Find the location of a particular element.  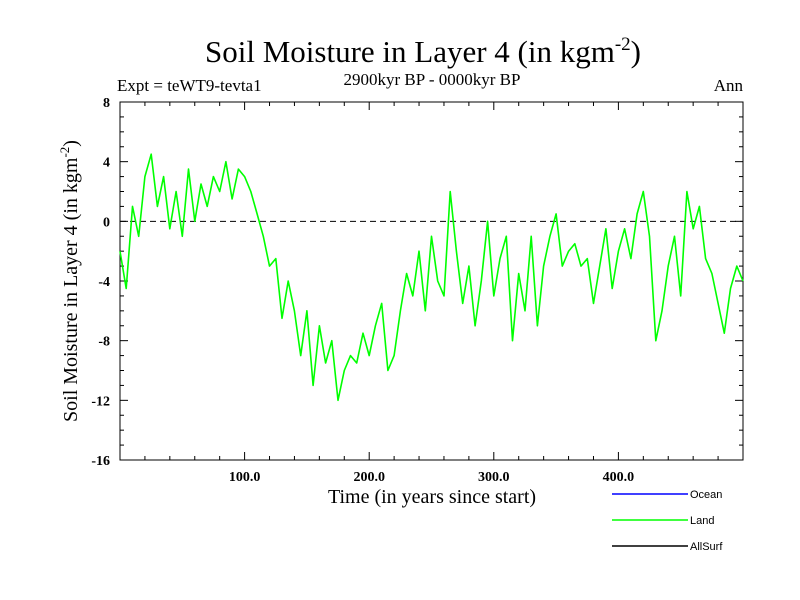

x-tick-label: 200.0 is located at coordinates (369, 477).